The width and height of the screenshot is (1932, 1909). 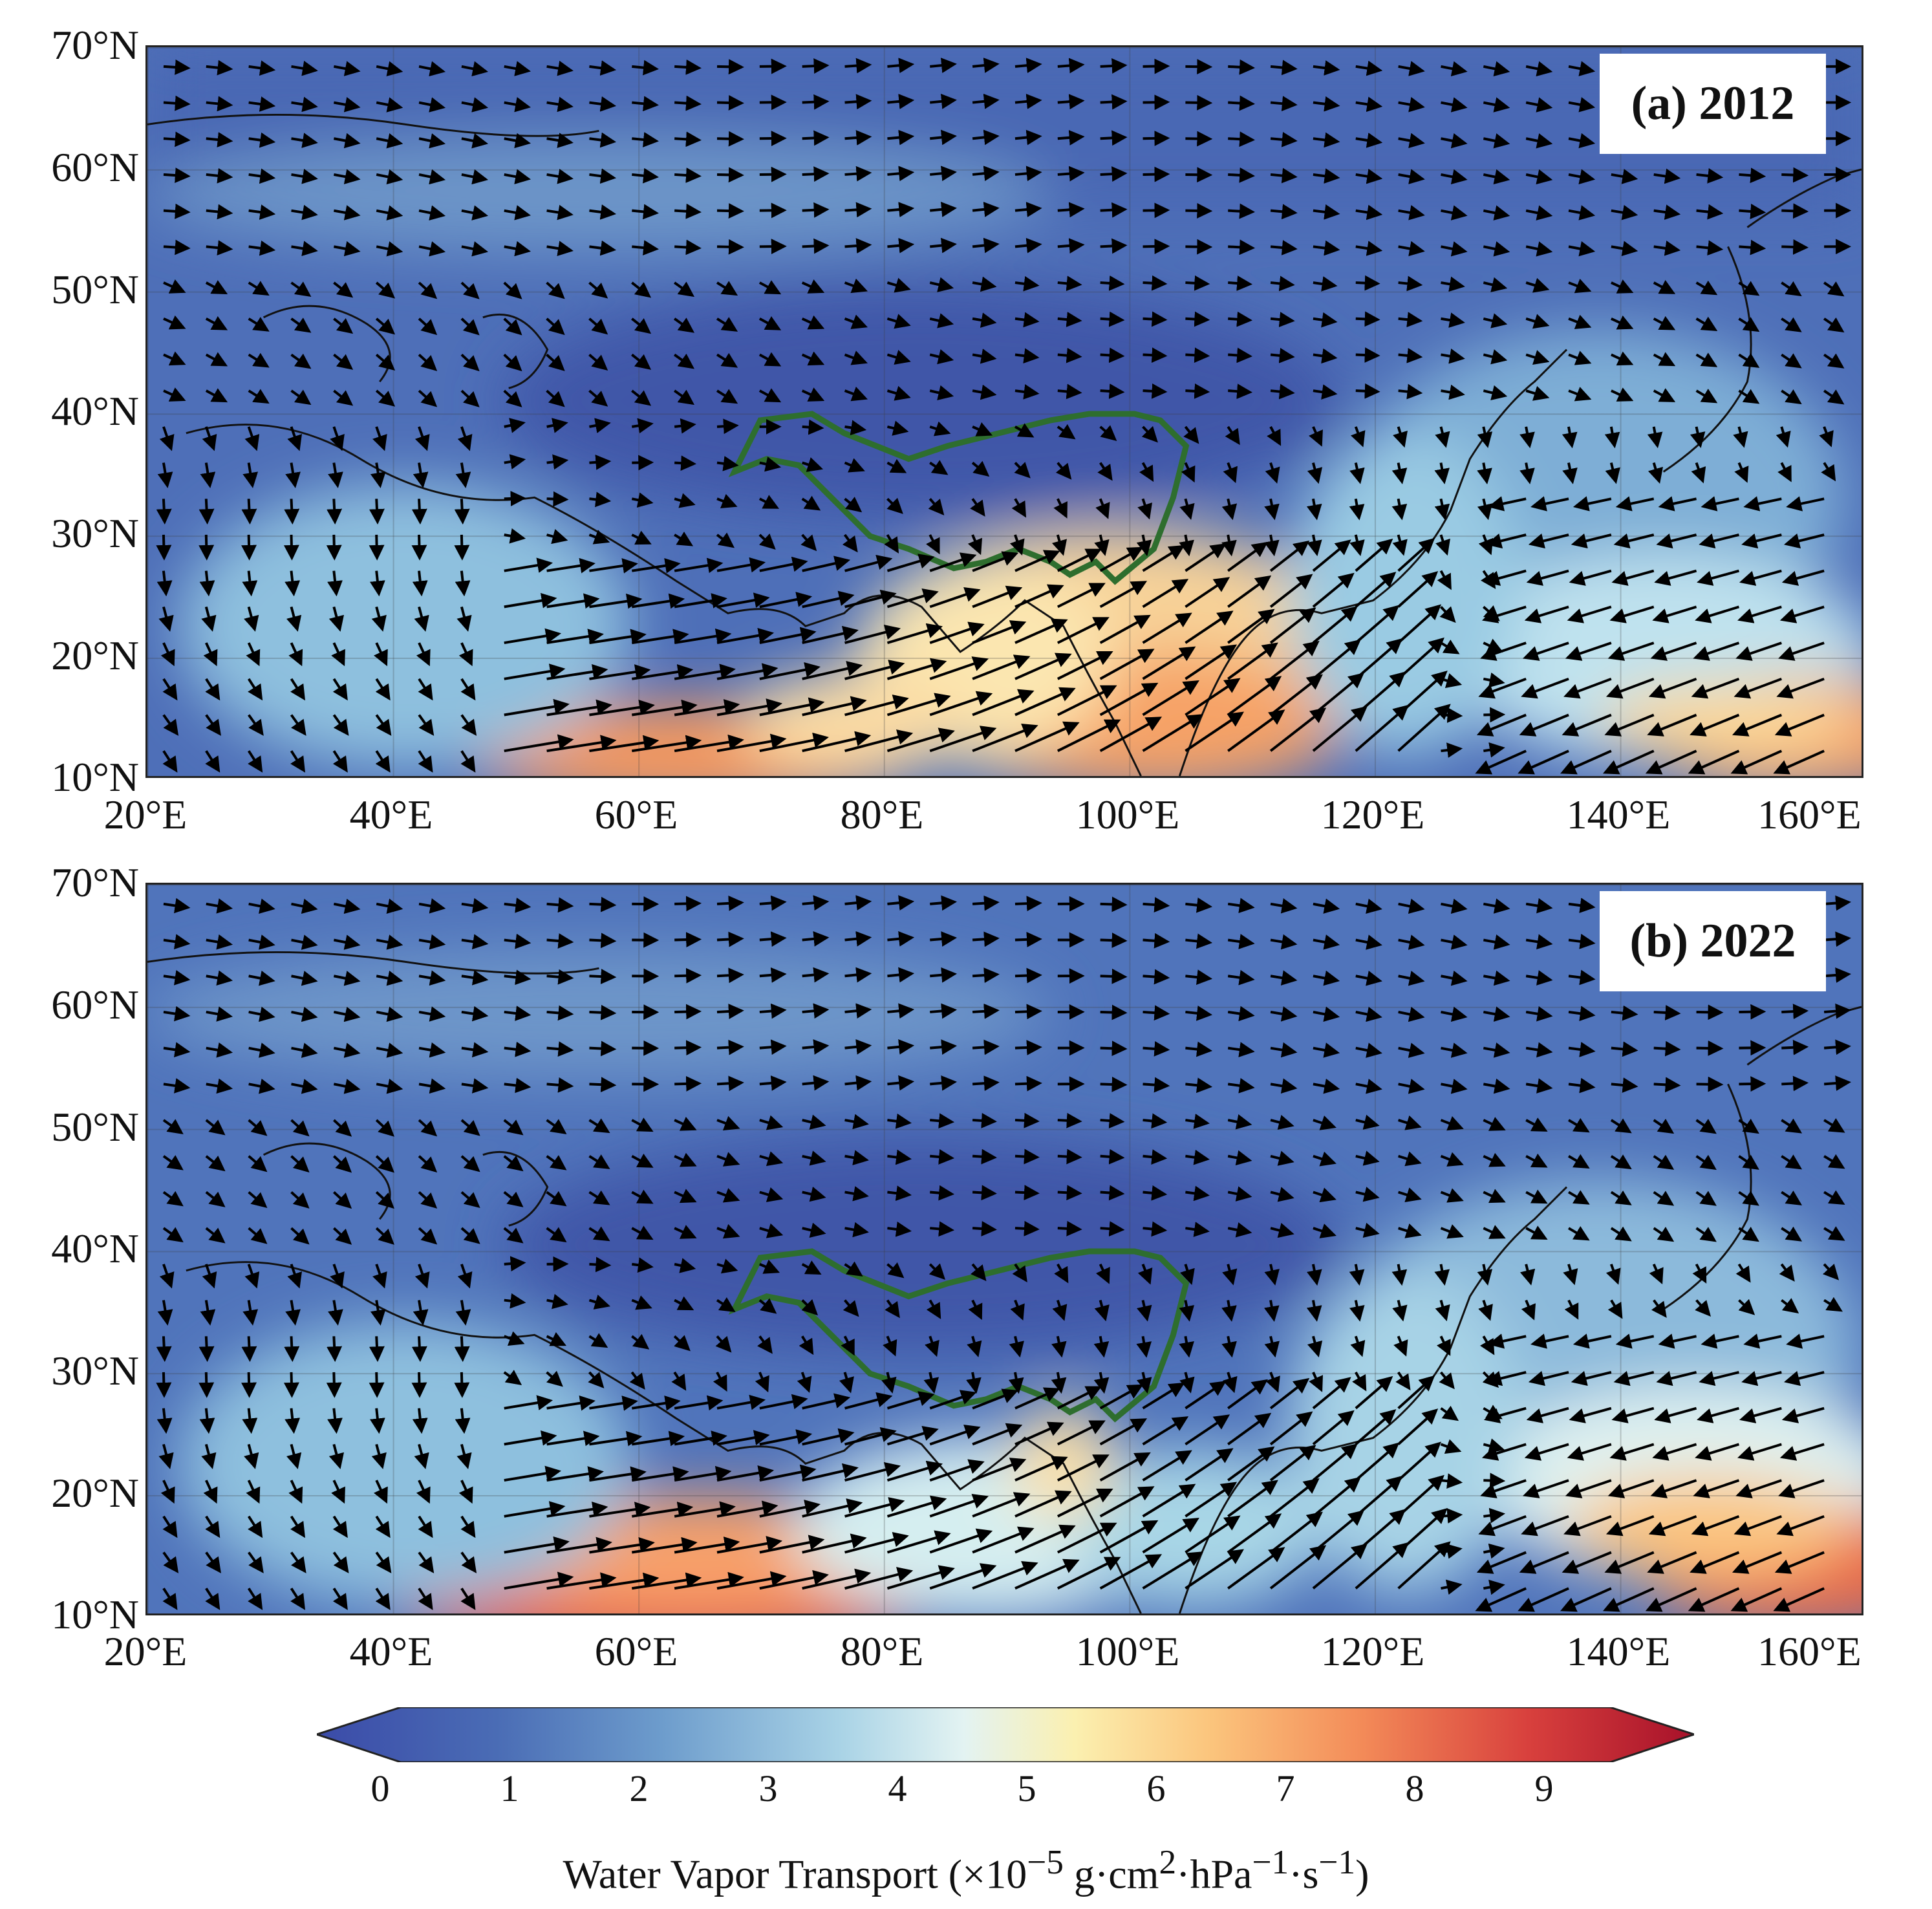 What do you see at coordinates (1127, 1651) in the screenshot?
I see `lon-tick: 100°E` at bounding box center [1127, 1651].